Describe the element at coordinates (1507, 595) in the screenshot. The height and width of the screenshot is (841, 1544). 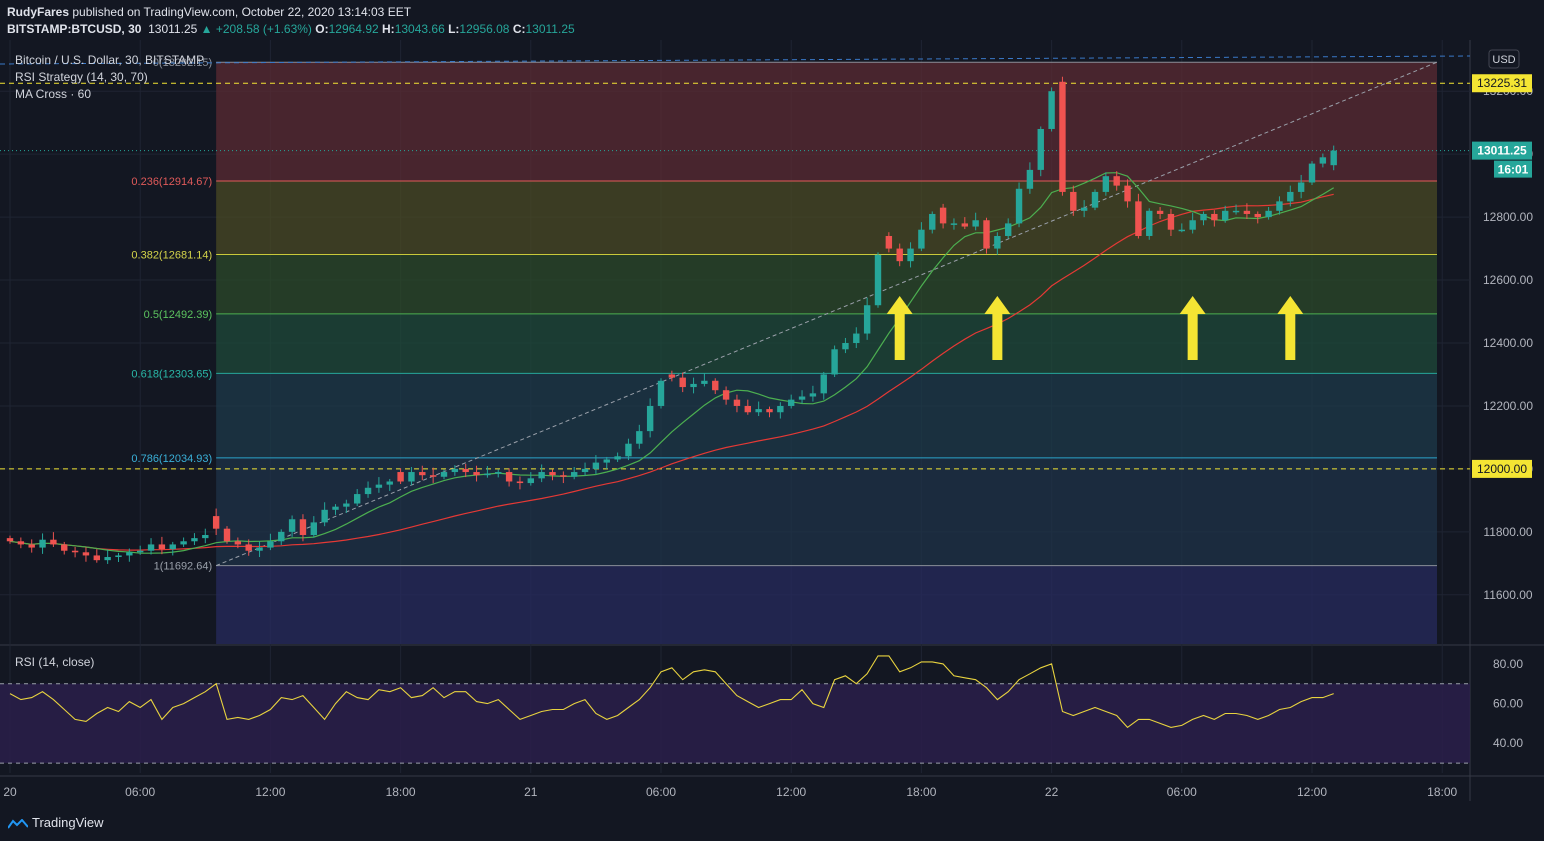
I see `price-tick-label: 11600.00` at that location.